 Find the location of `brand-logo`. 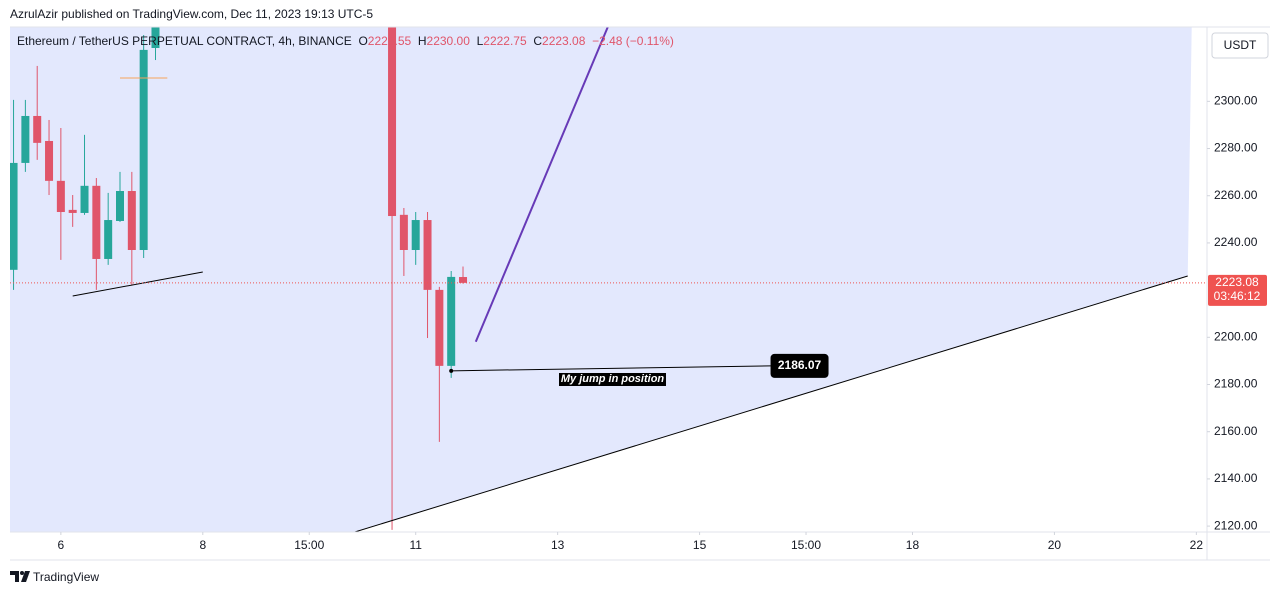

brand-logo is located at coordinates (20, 576).